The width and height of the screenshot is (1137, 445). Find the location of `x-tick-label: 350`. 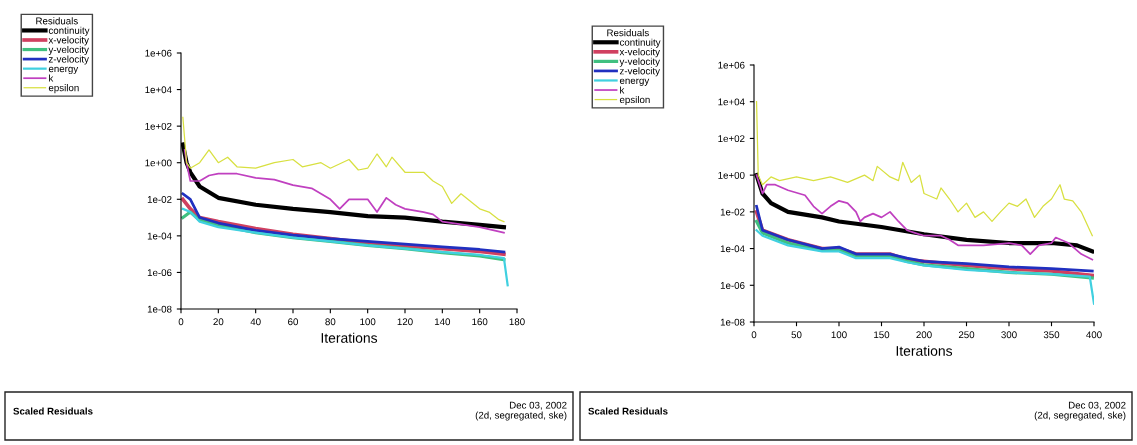

x-tick-label: 350 is located at coordinates (1051, 335).